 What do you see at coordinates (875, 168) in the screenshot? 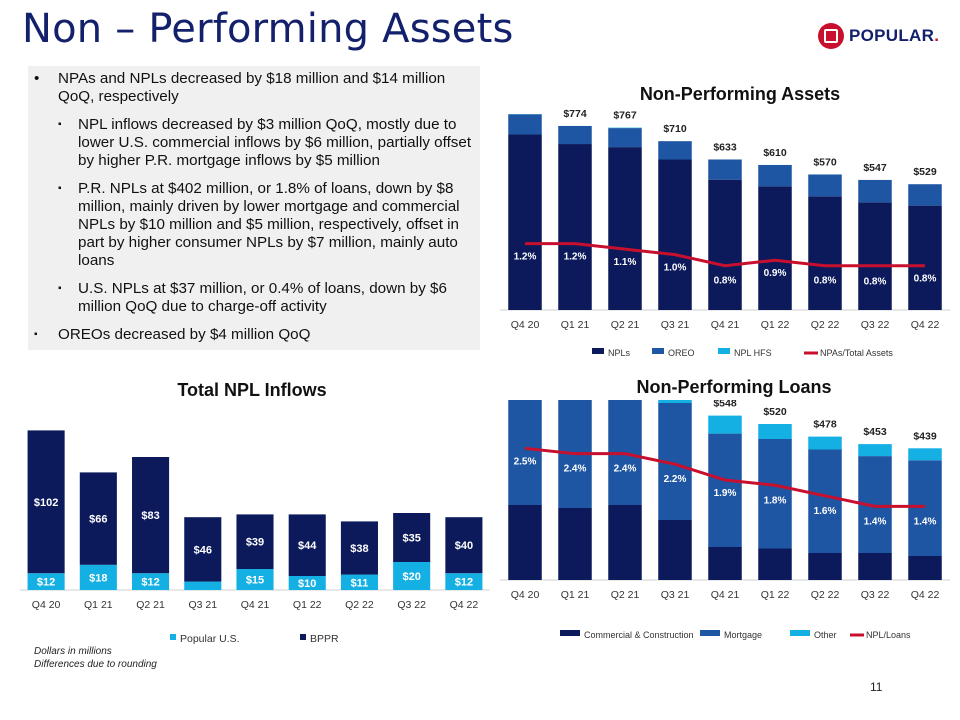
I see `npa-total-label: $547` at bounding box center [875, 168].